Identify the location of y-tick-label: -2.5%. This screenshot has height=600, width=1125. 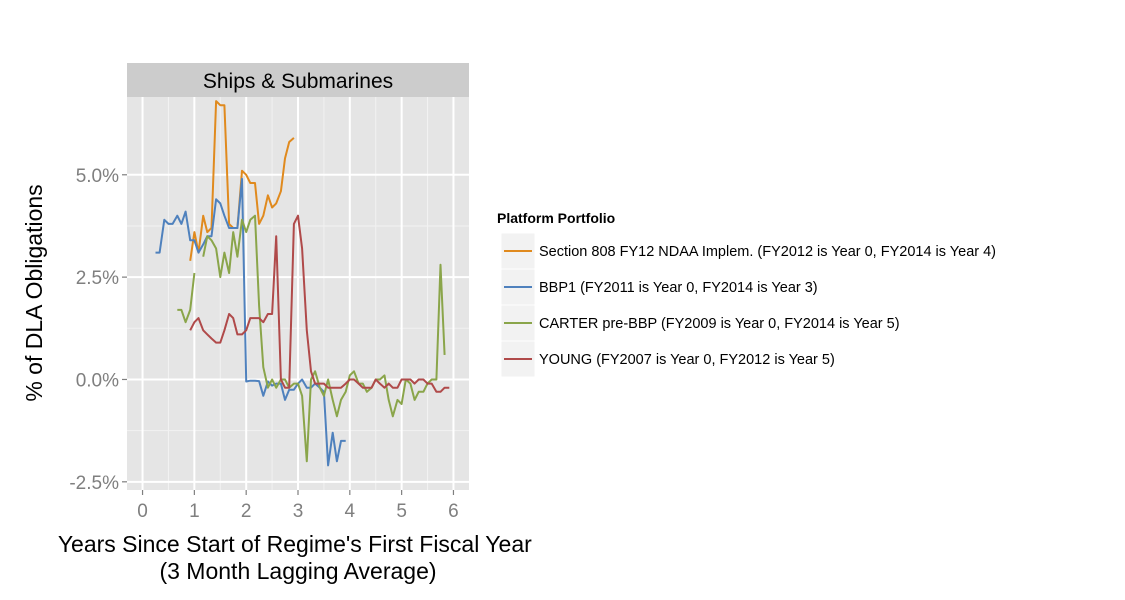
(94, 483).